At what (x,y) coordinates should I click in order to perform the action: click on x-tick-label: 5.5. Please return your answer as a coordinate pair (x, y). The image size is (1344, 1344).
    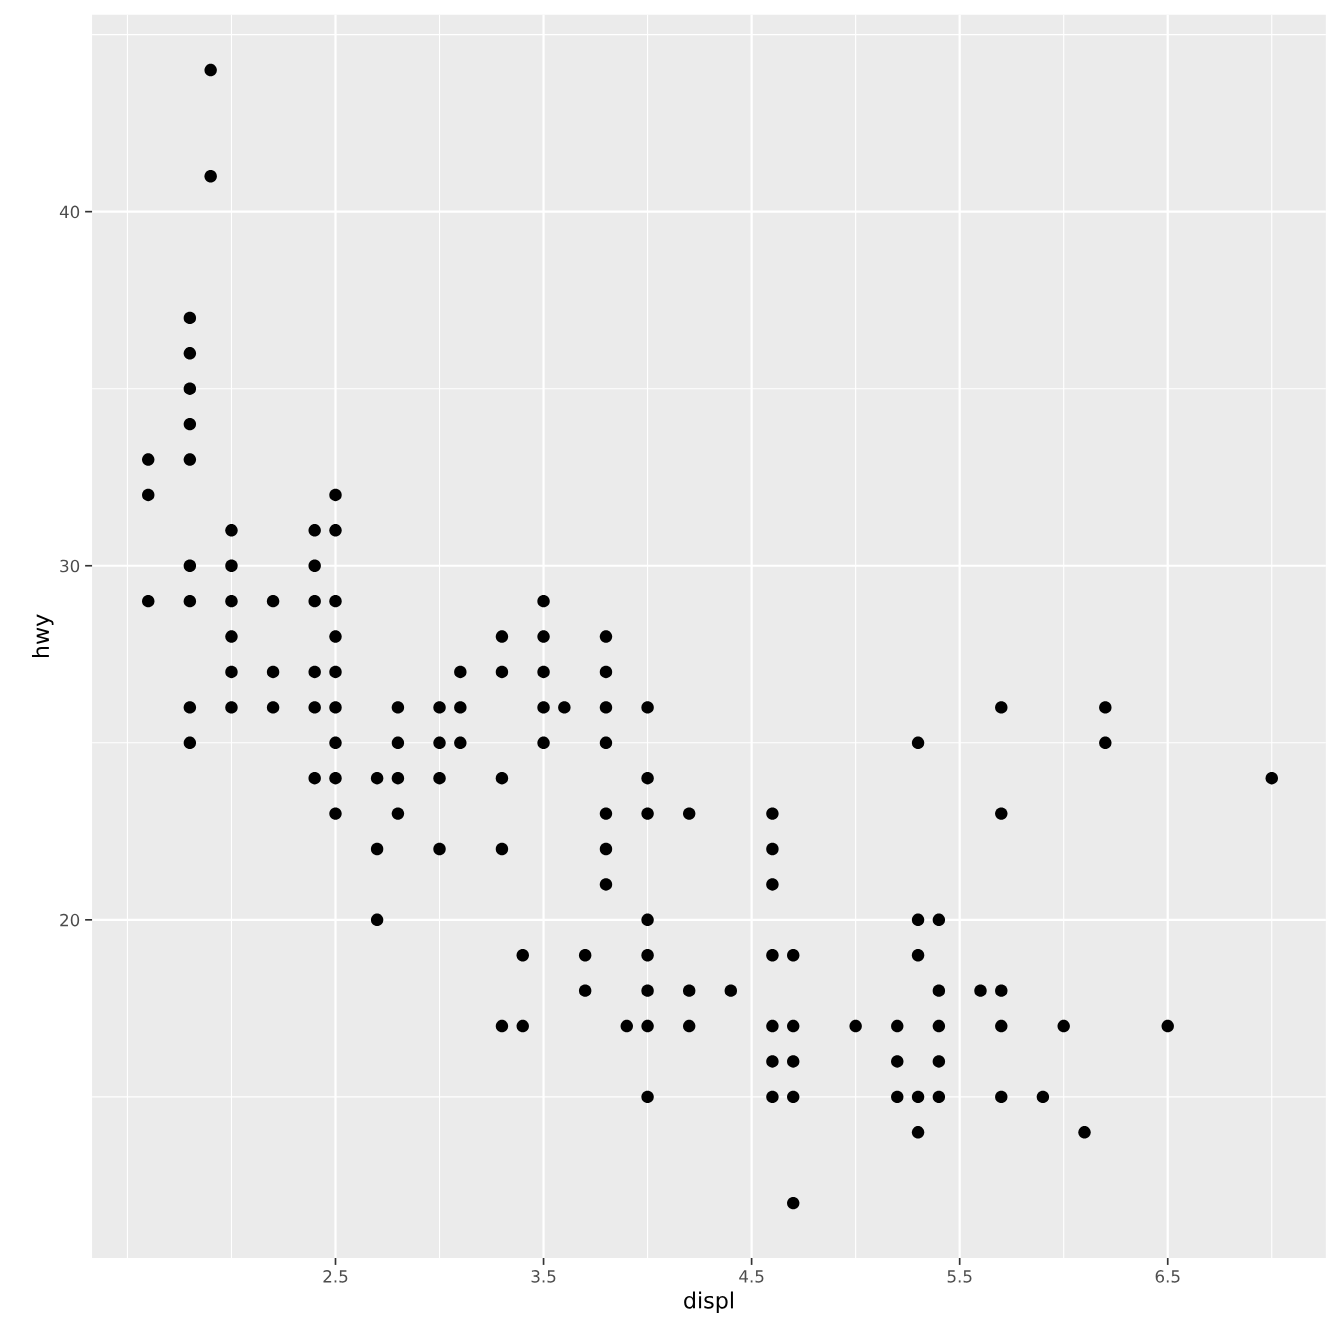
    Looking at the image, I should click on (959, 1276).